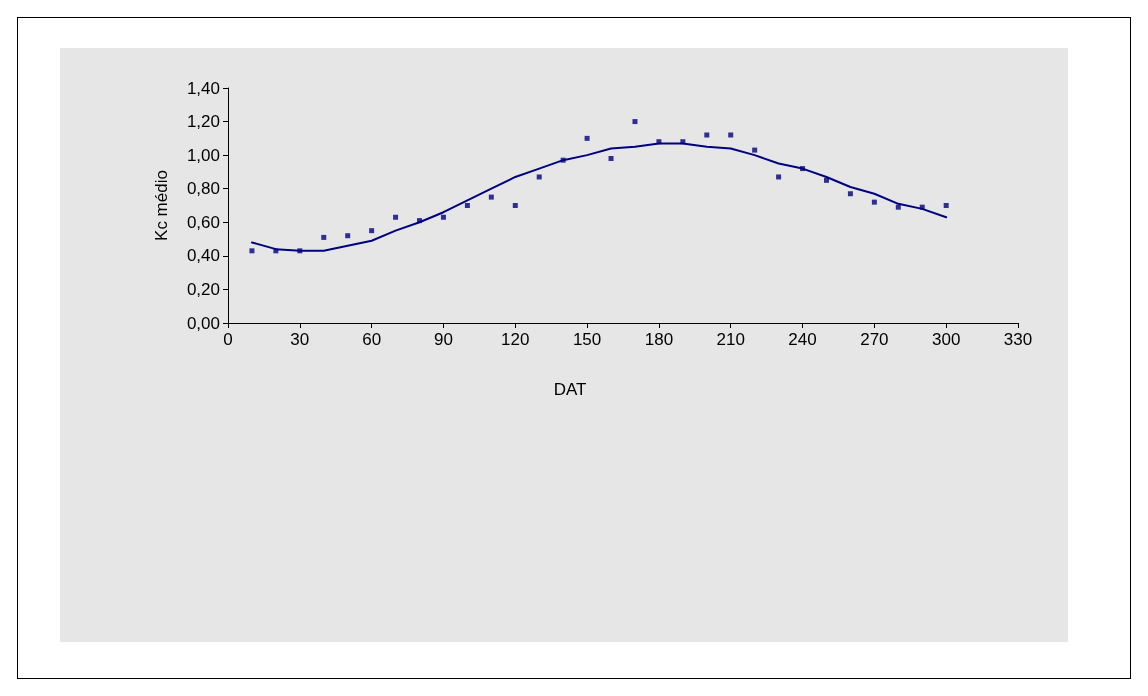 This screenshot has width=1148, height=696. What do you see at coordinates (203, 155) in the screenshot?
I see `y-tick-label: 1,00` at bounding box center [203, 155].